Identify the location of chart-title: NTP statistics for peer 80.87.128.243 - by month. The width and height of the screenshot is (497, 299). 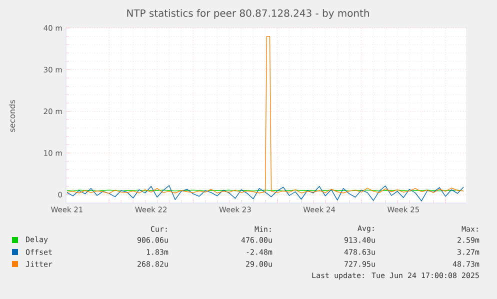
(248, 14).